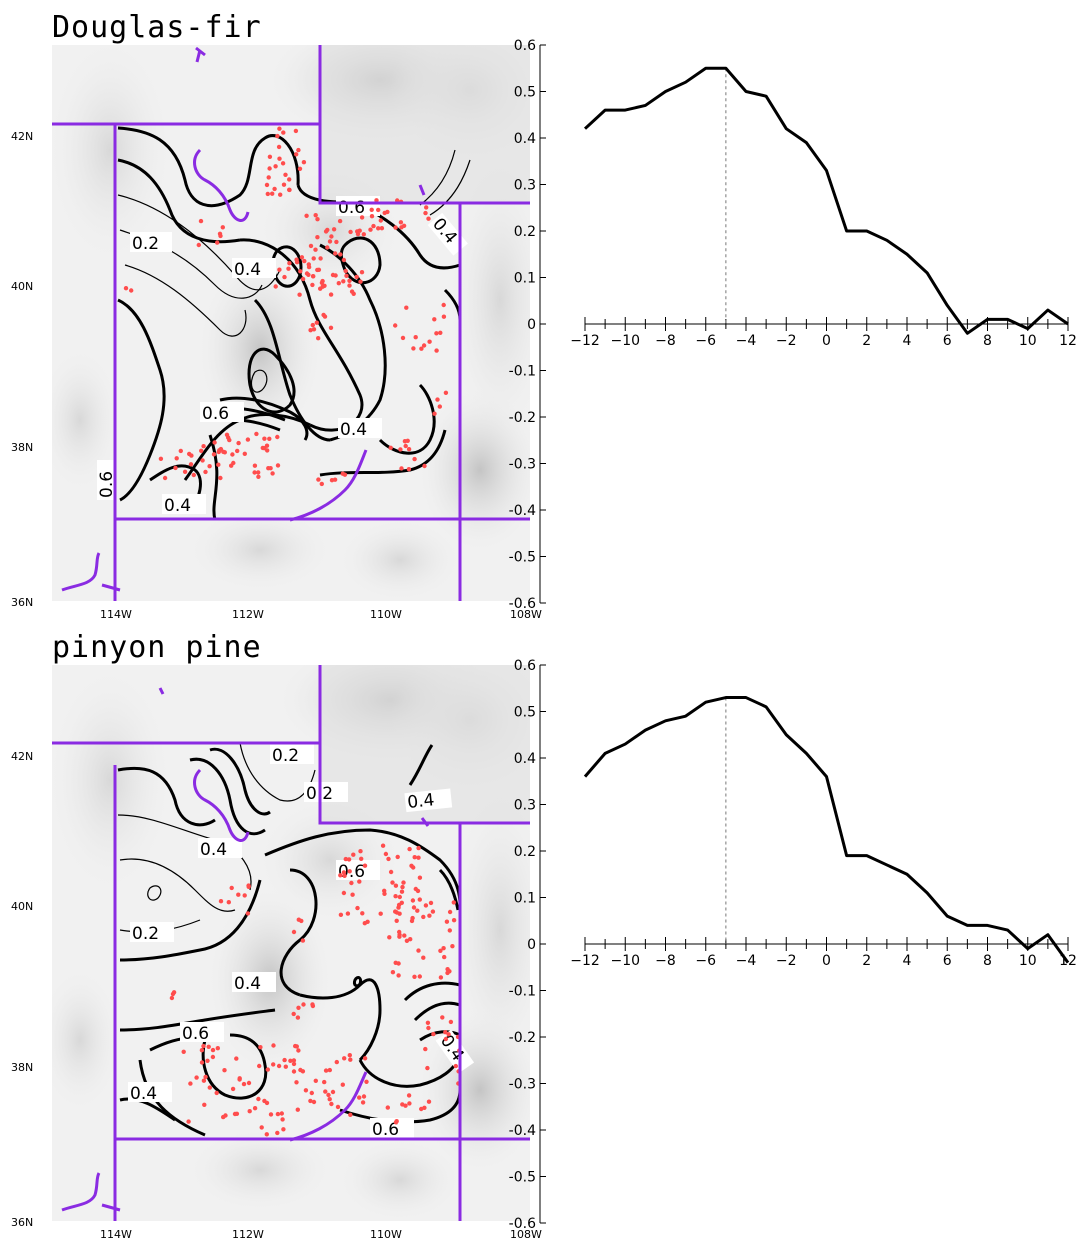  Describe the element at coordinates (522, 1178) in the screenshot. I see `y-tick-label: -0.5` at that location.